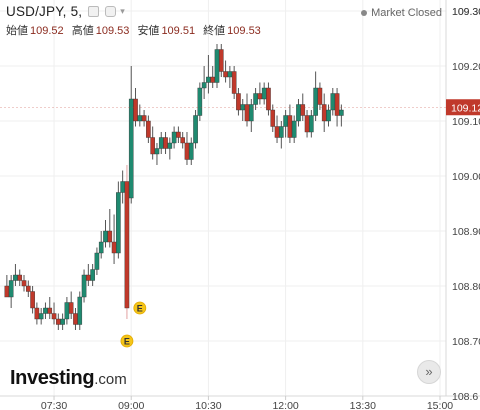 The width and height of the screenshot is (480, 410). I want to click on close-label: 終値, so click(214, 31).